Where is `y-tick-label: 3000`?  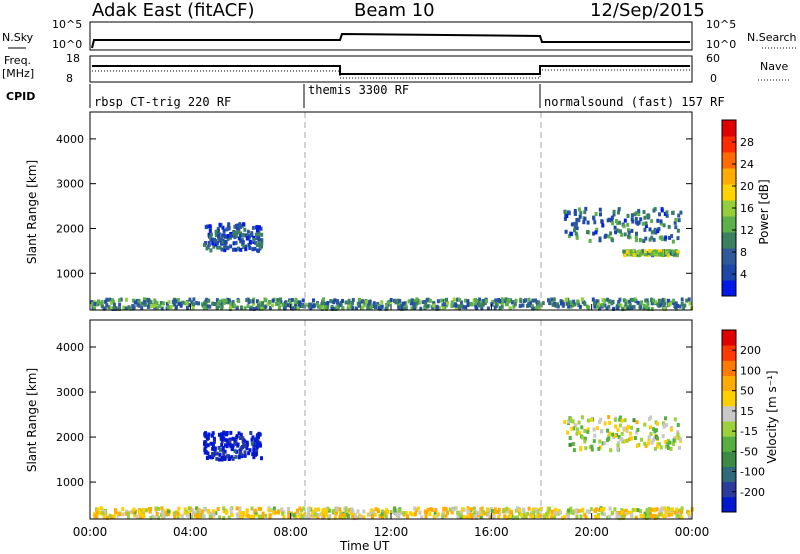 y-tick-label: 3000 is located at coordinates (70, 184).